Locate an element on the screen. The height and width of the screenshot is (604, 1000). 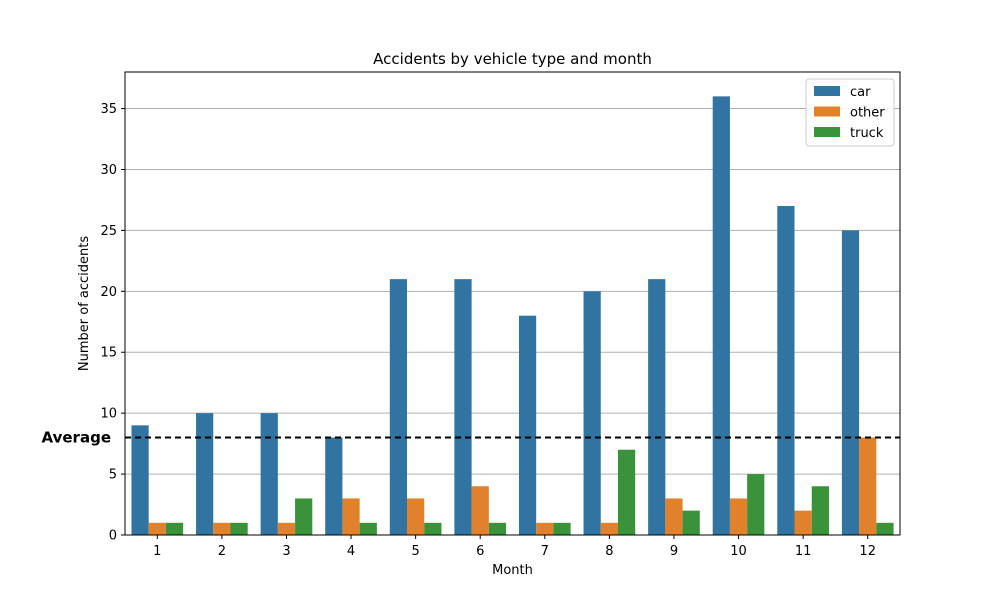
x-tick-label: 4 is located at coordinates (351, 551).